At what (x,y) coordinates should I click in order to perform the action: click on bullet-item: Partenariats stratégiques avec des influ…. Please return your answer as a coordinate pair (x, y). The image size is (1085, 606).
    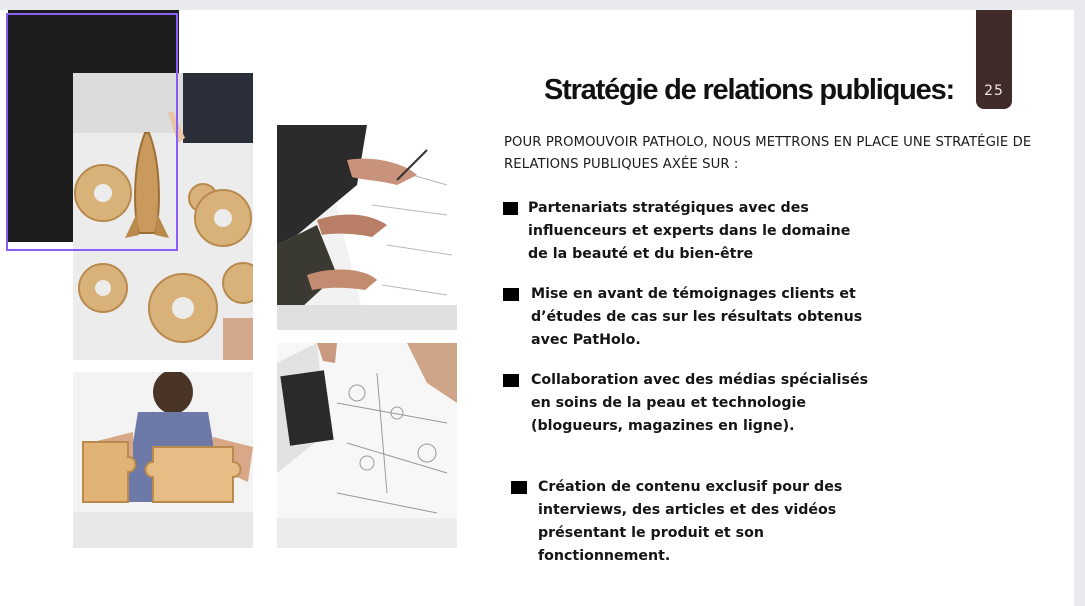
    Looking at the image, I should click on (688, 231).